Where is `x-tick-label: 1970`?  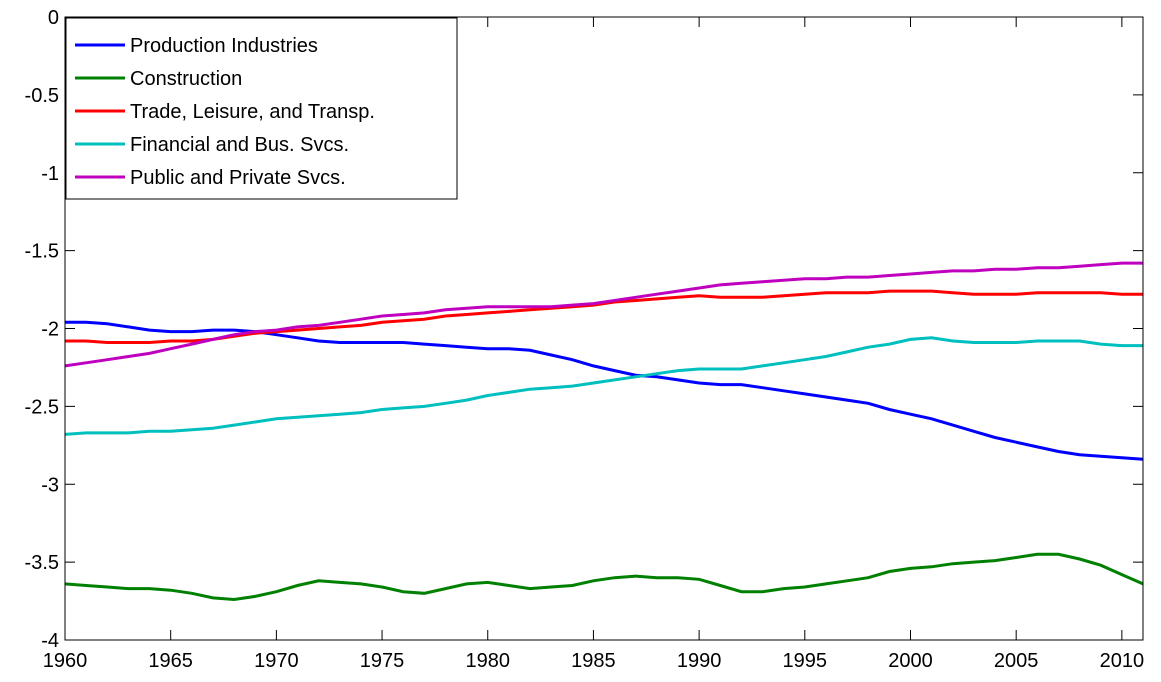
x-tick-label: 1970 is located at coordinates (276, 661).